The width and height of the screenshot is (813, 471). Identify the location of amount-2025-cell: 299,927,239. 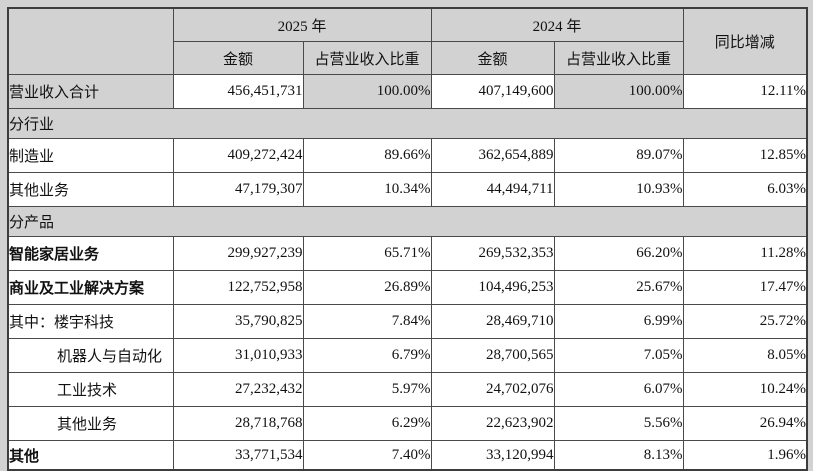
(238, 253).